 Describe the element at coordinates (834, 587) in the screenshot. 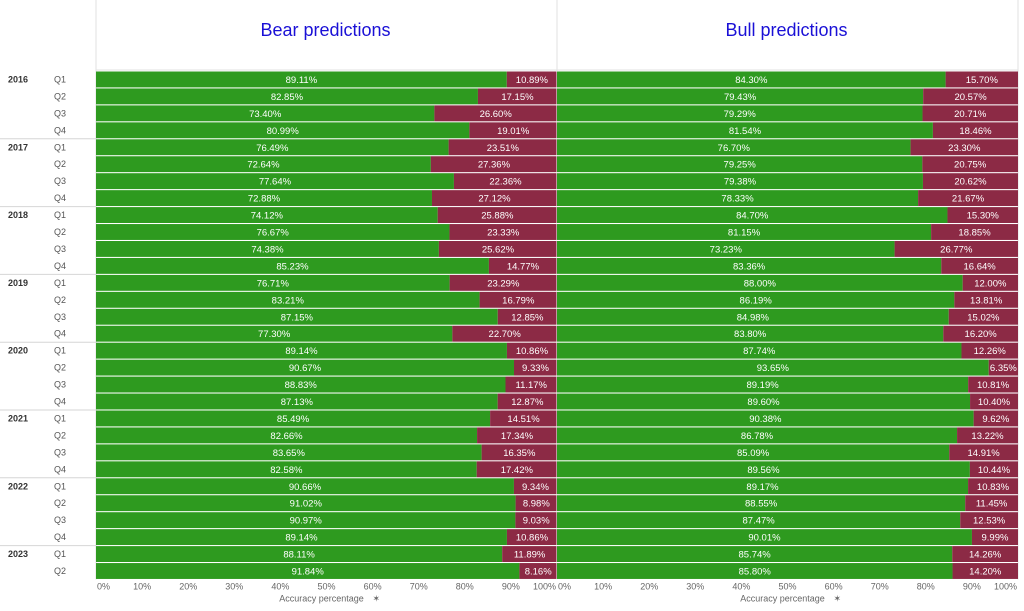

I see `bull-x-tick: 60%` at that location.